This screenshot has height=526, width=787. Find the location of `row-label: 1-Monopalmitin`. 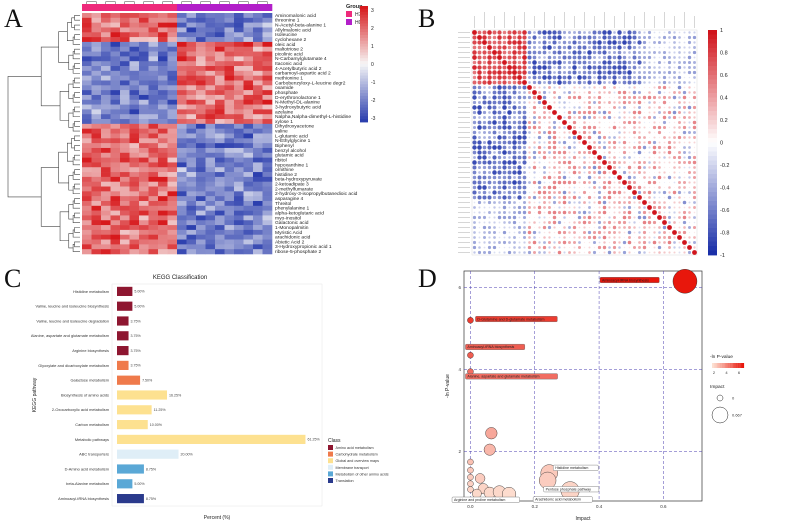

row-label: 1-Monopalmitin is located at coordinates (292, 228).